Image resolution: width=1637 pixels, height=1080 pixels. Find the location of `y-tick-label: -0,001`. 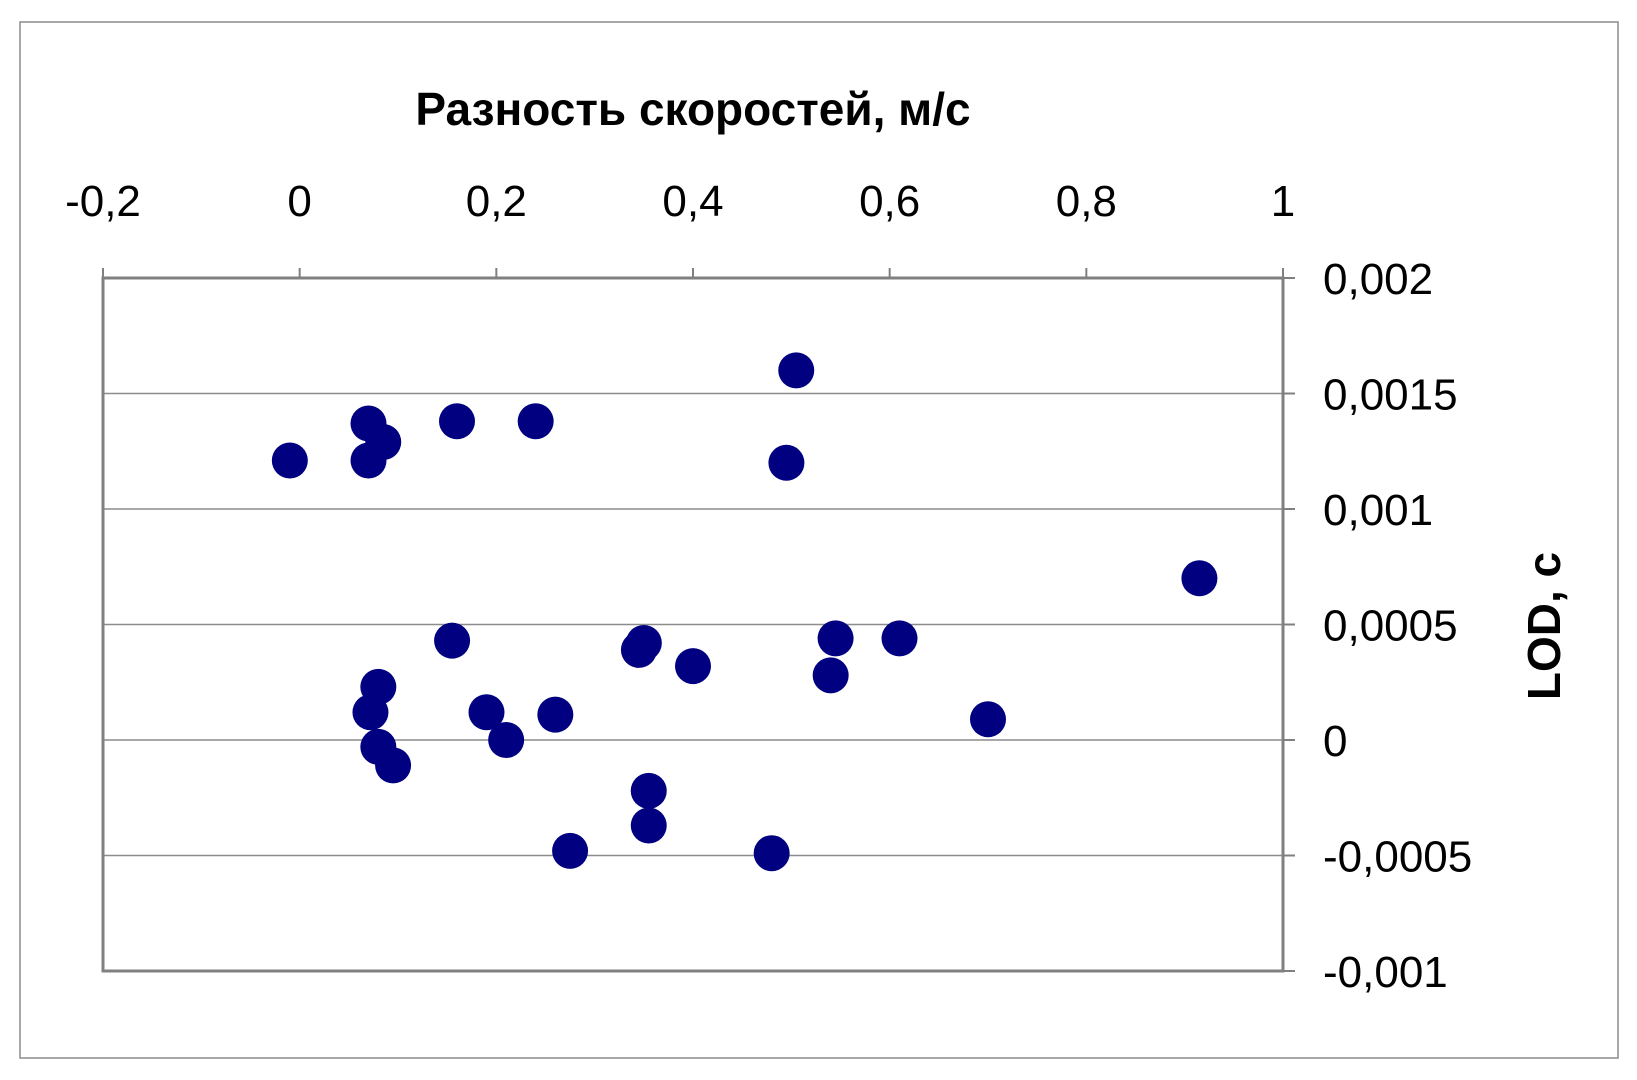

y-tick-label: -0,001 is located at coordinates (1385, 972).